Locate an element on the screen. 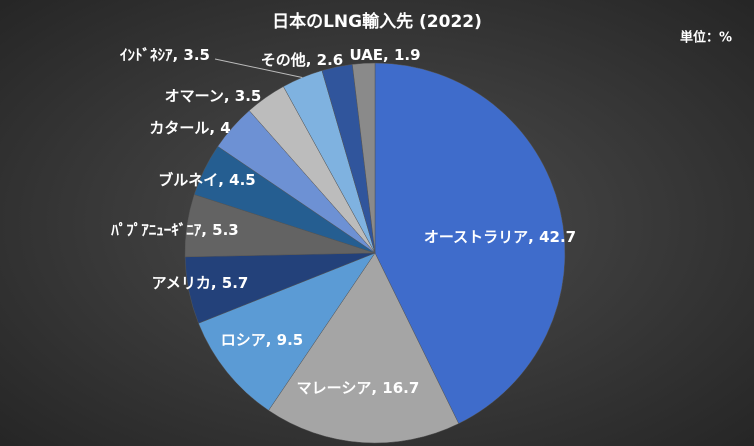 This screenshot has width=754, height=446. category-name: オマーン is located at coordinates (194, 96).